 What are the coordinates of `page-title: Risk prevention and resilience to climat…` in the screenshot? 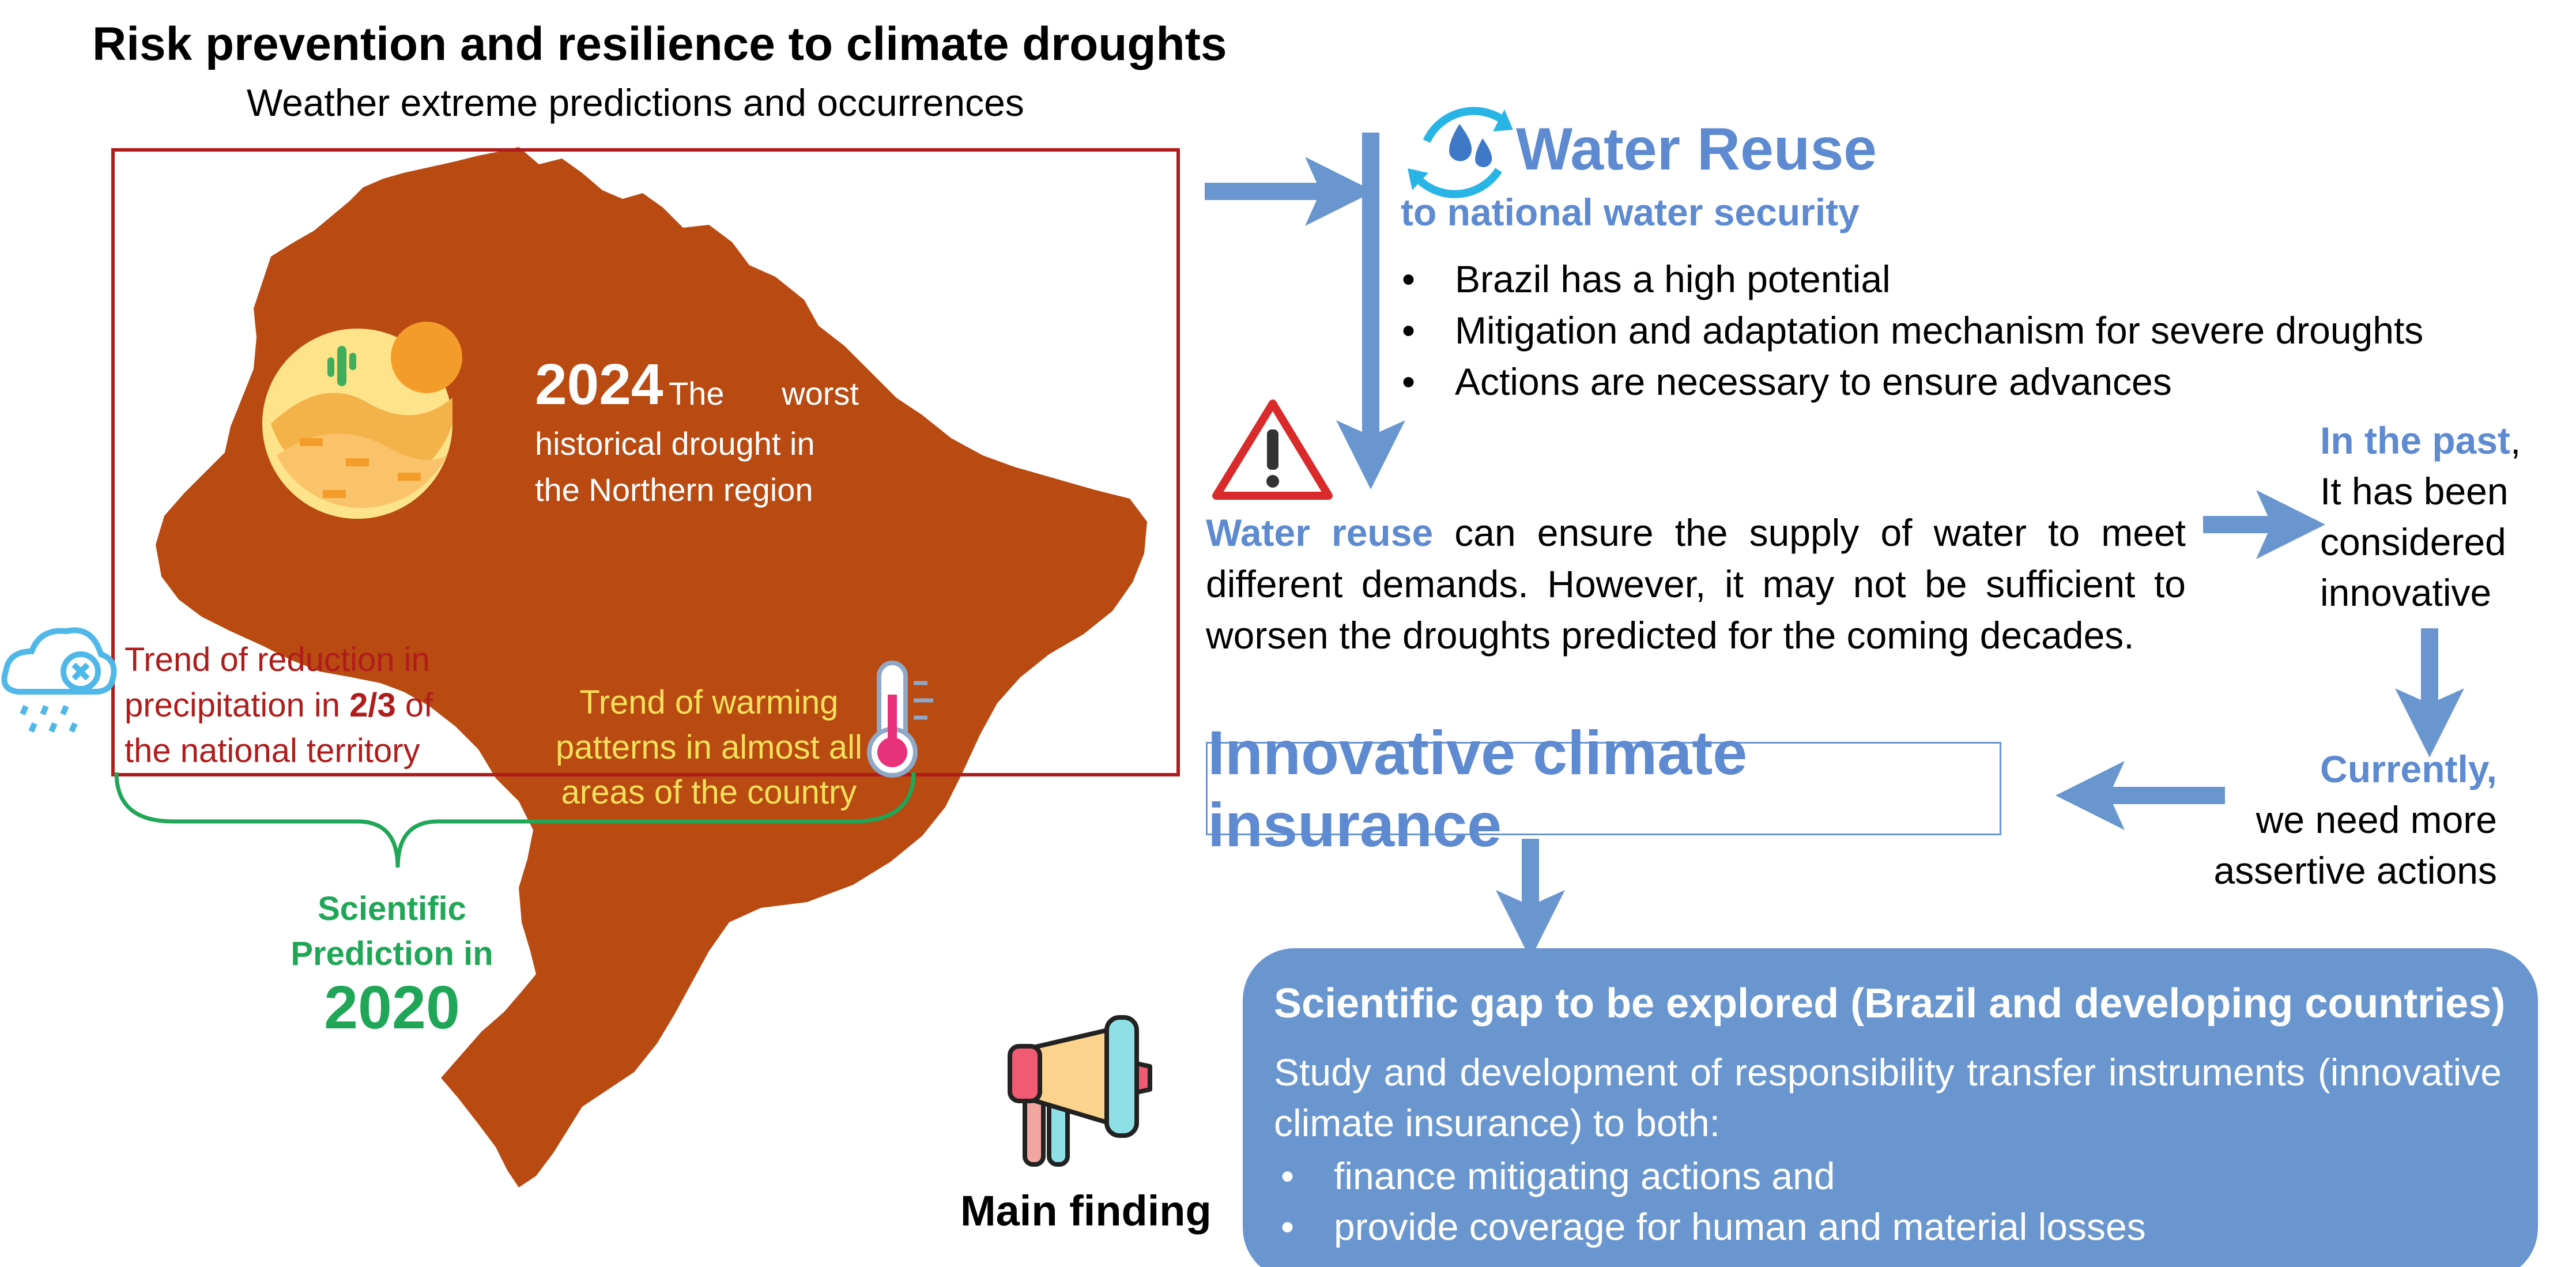 It's located at (659, 44).